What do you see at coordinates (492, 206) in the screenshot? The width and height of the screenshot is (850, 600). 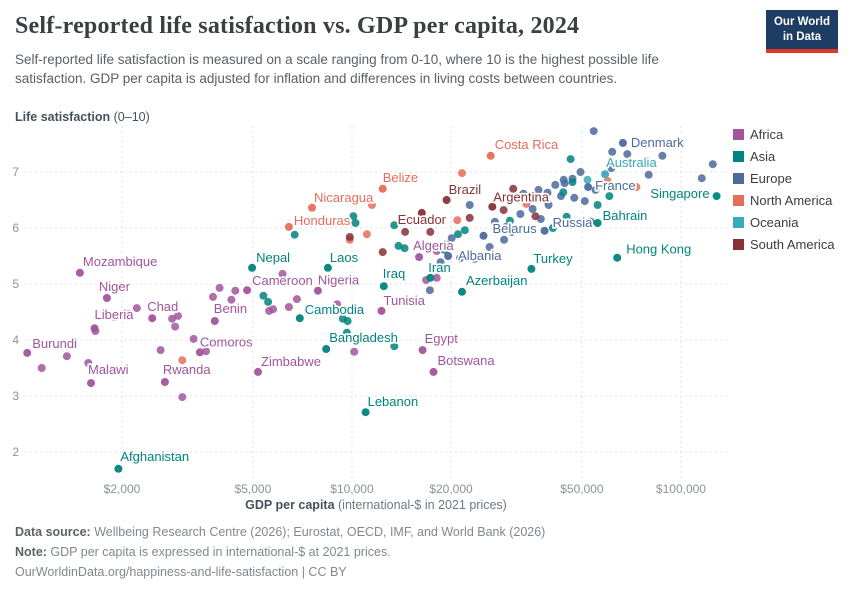 I see `data-point-argentina` at bounding box center [492, 206].